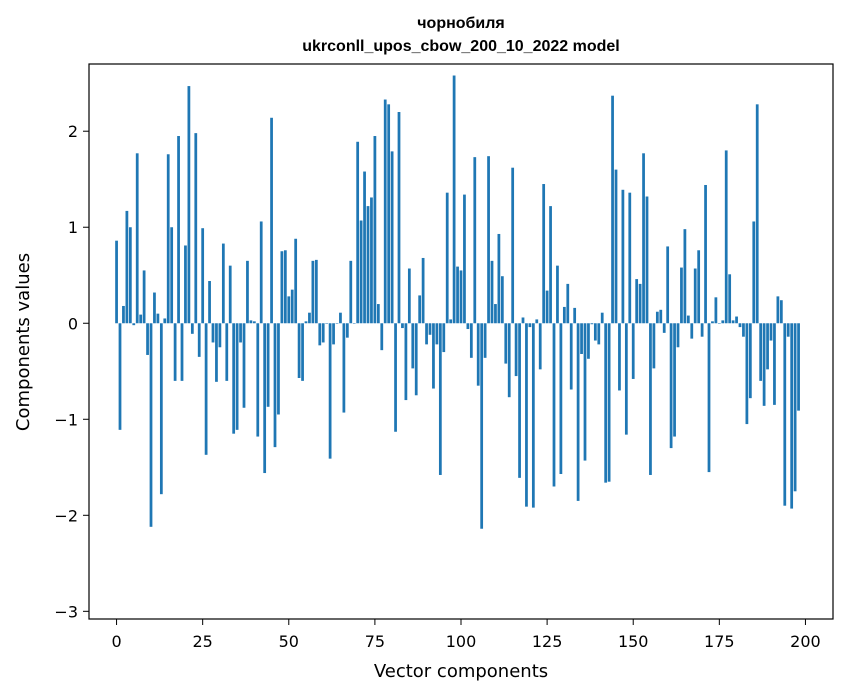  Describe the element at coordinates (73, 227) in the screenshot. I see `y-tick-label: 1` at that location.